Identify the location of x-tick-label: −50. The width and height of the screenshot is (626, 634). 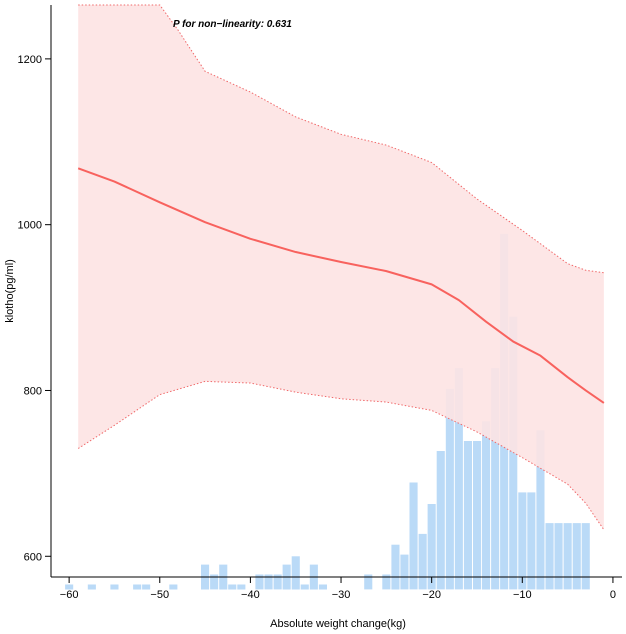
(159, 595).